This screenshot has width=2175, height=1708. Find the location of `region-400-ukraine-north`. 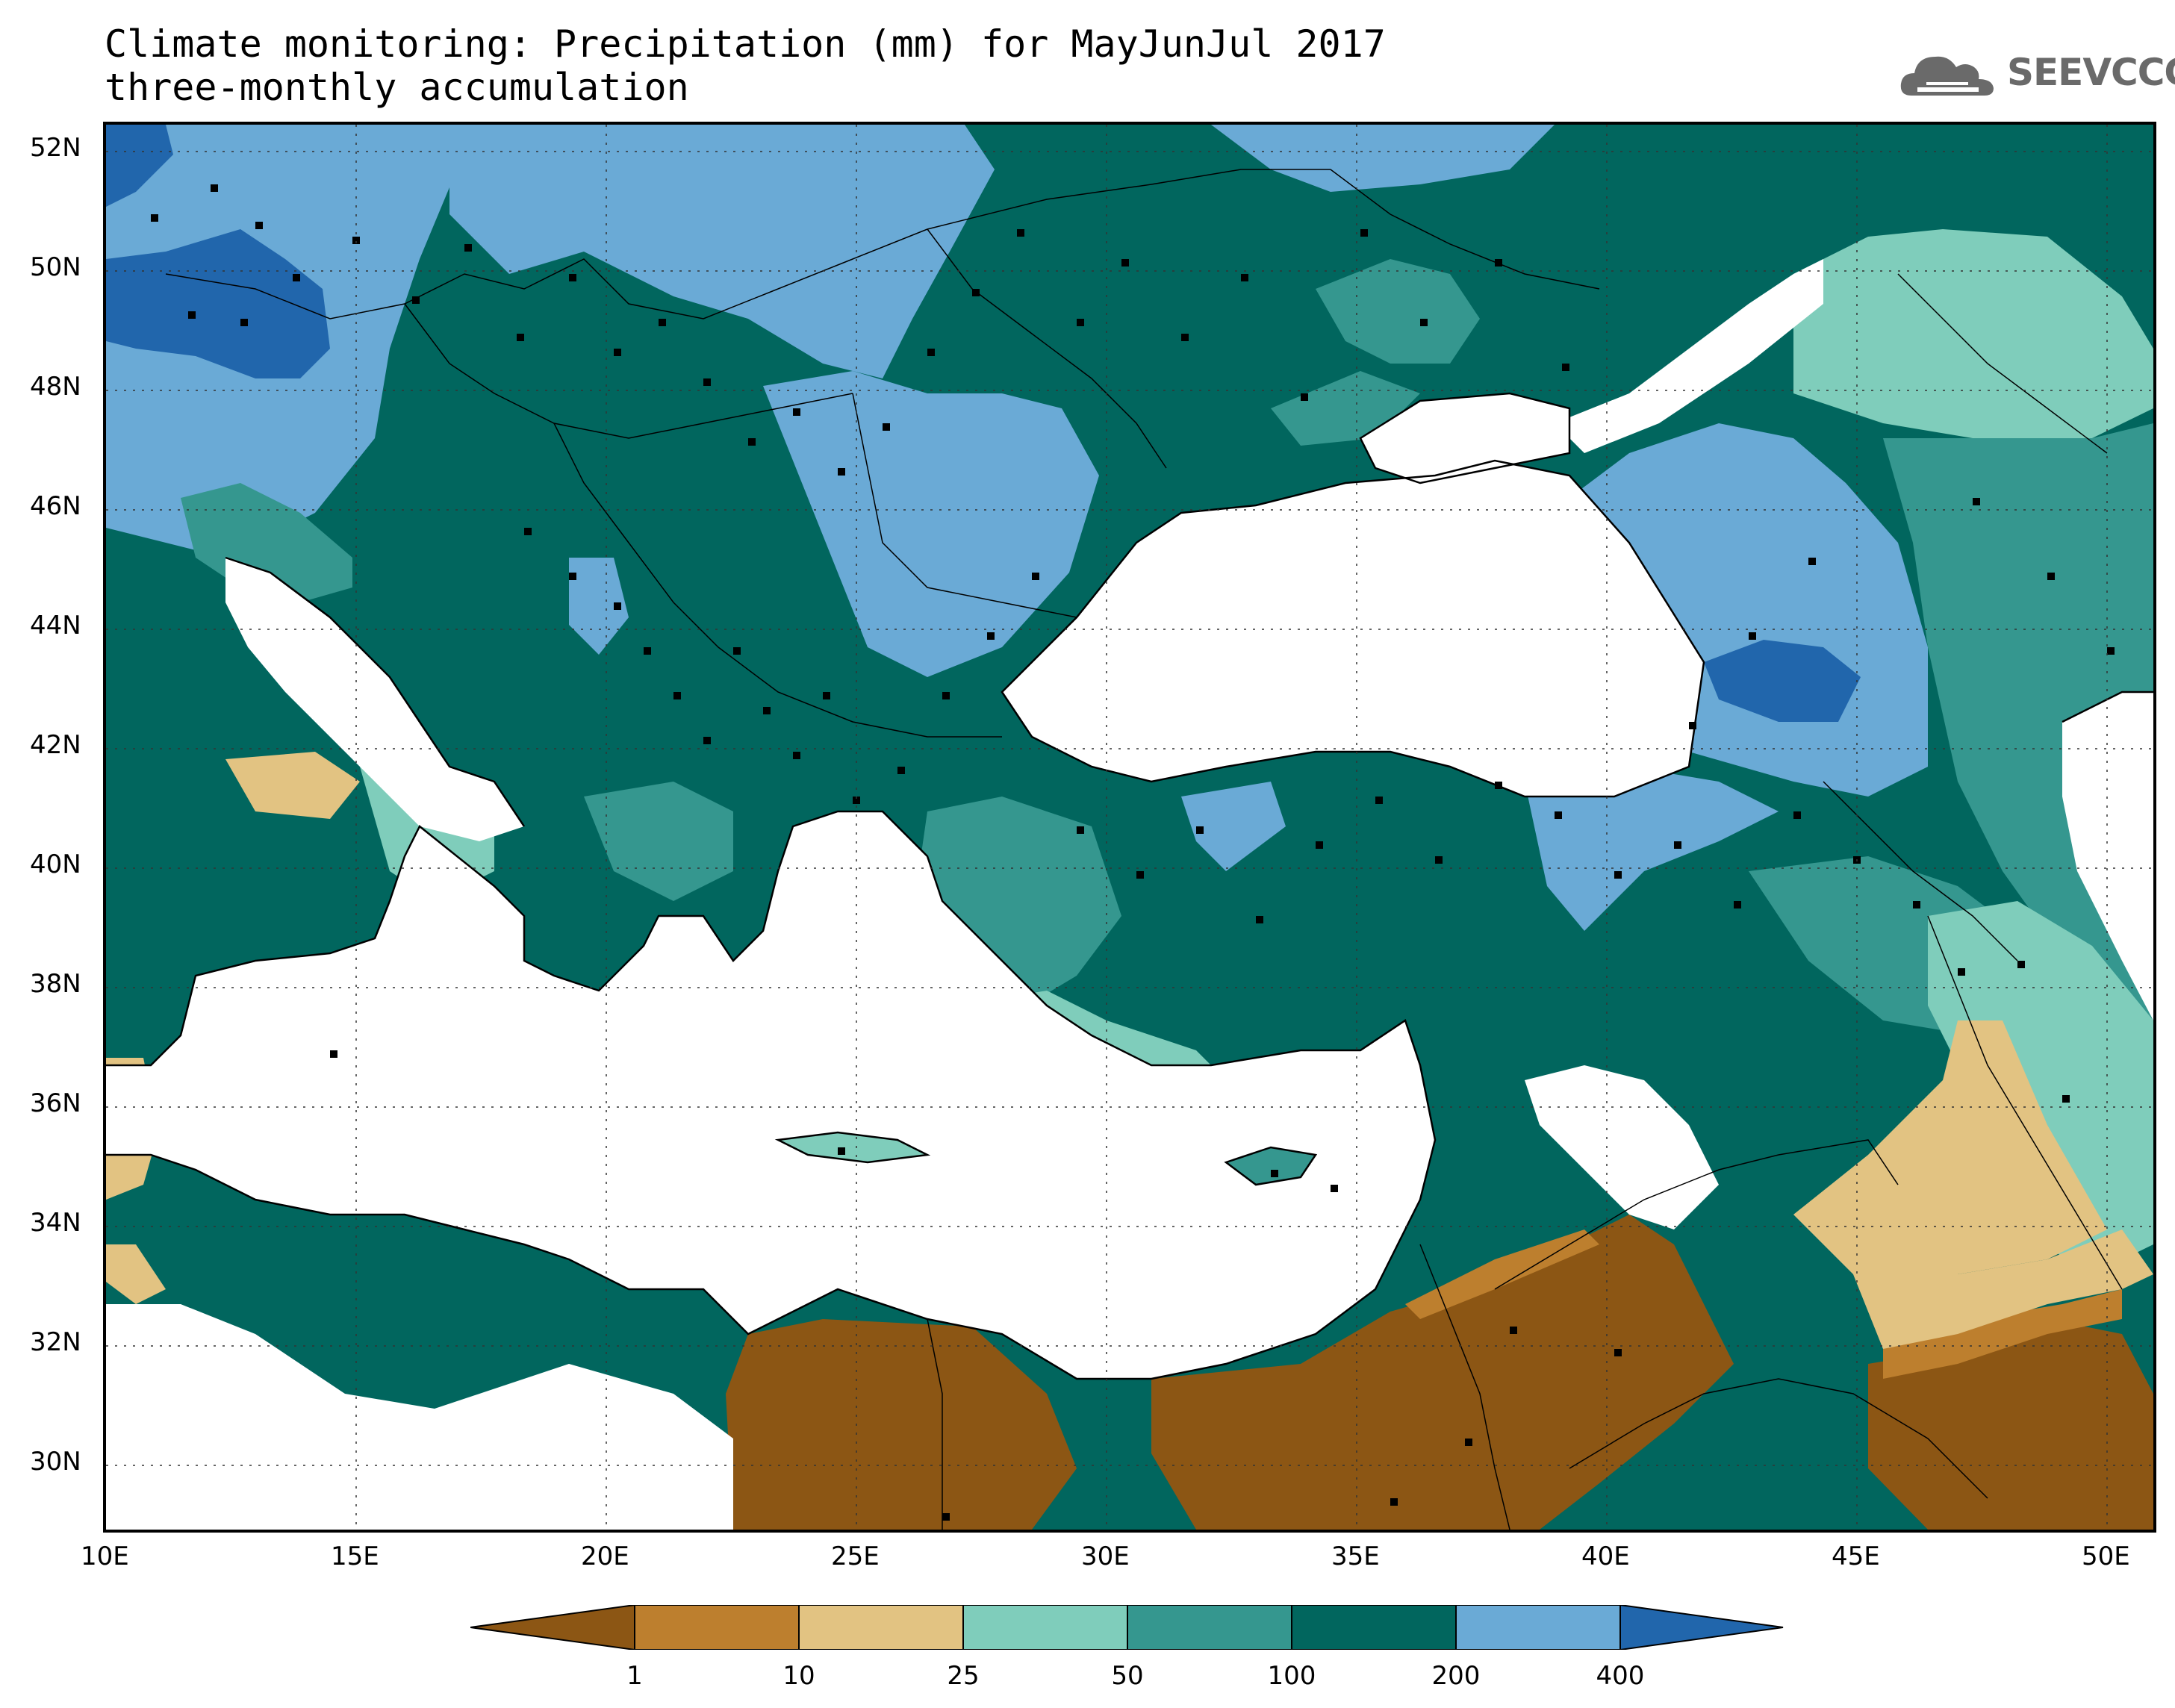

region-400-ukraine-north is located at coordinates (1383, 158).